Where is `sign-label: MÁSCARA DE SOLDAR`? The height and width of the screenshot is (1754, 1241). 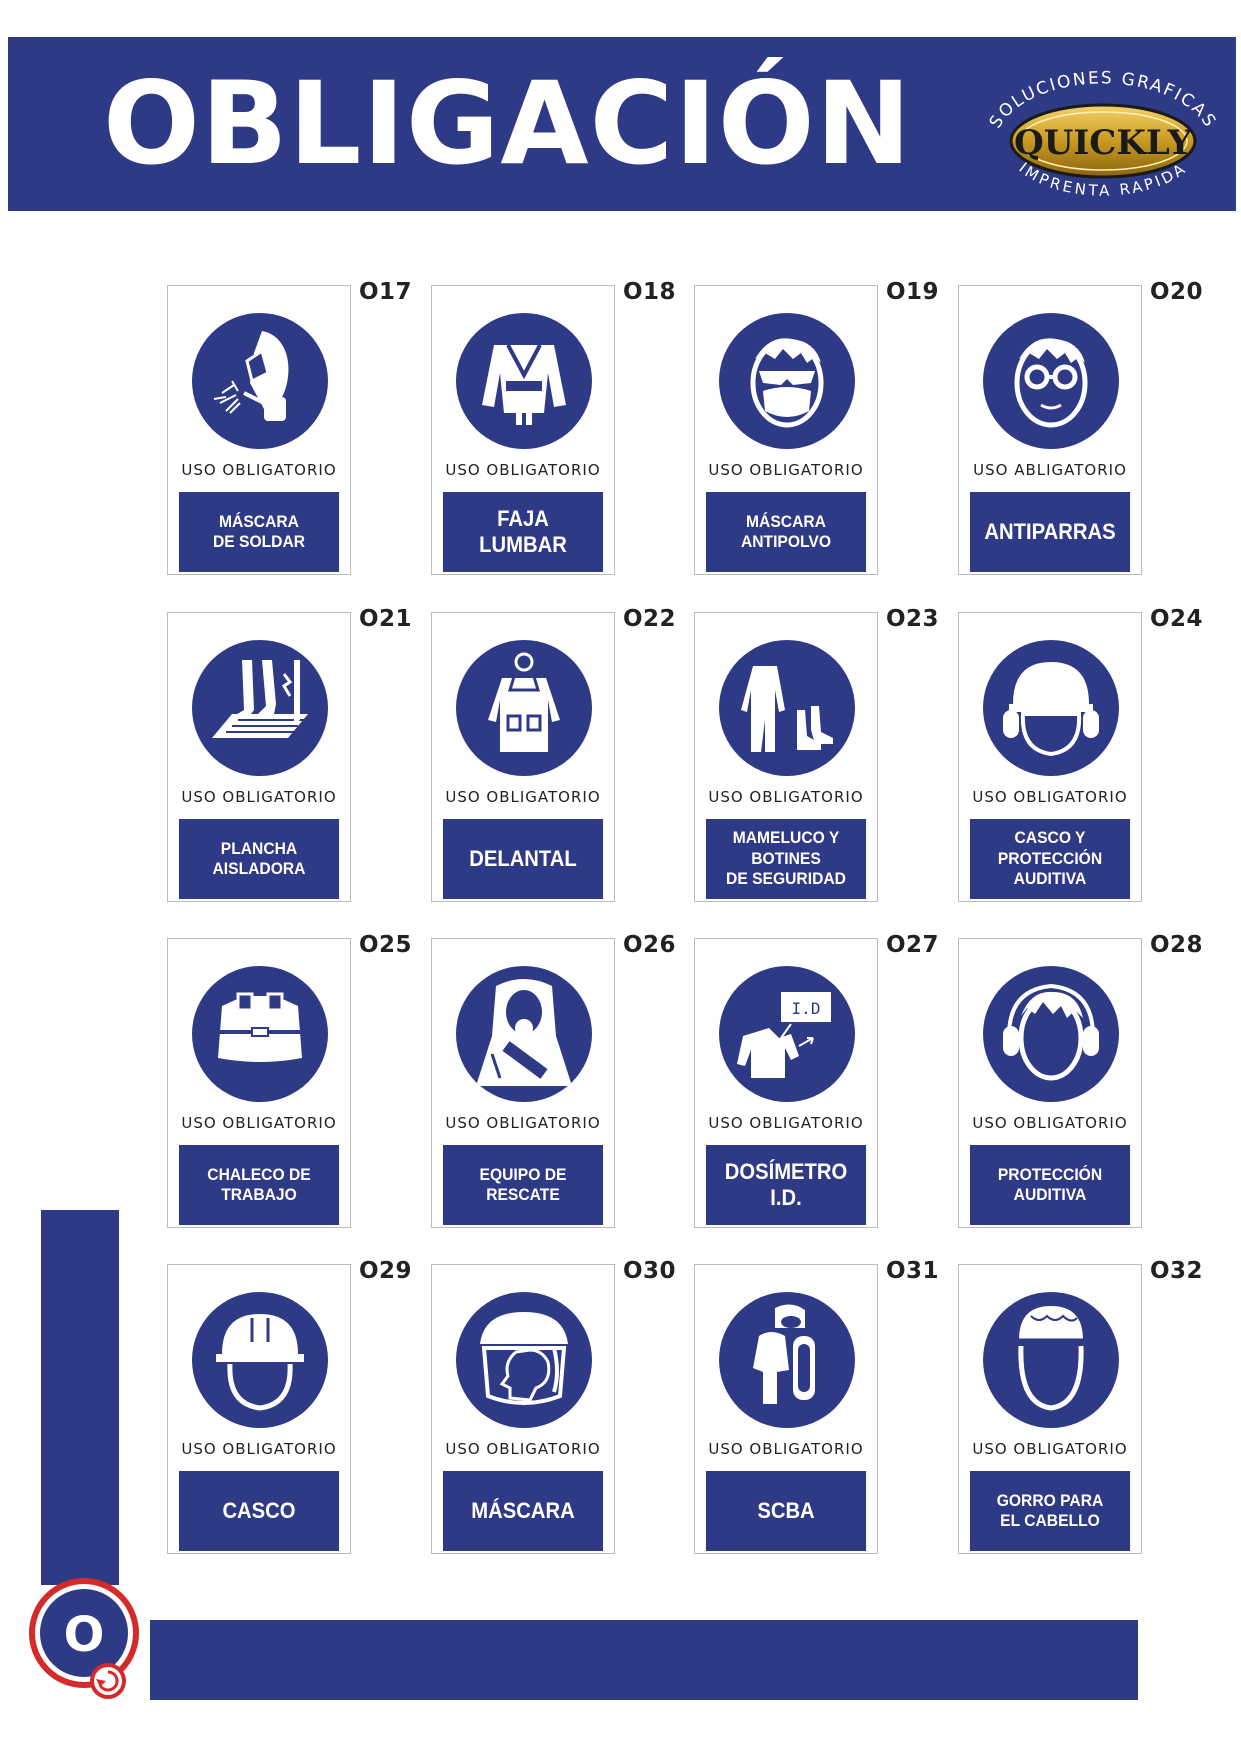
sign-label: MÁSCARA DE SOLDAR is located at coordinates (259, 532).